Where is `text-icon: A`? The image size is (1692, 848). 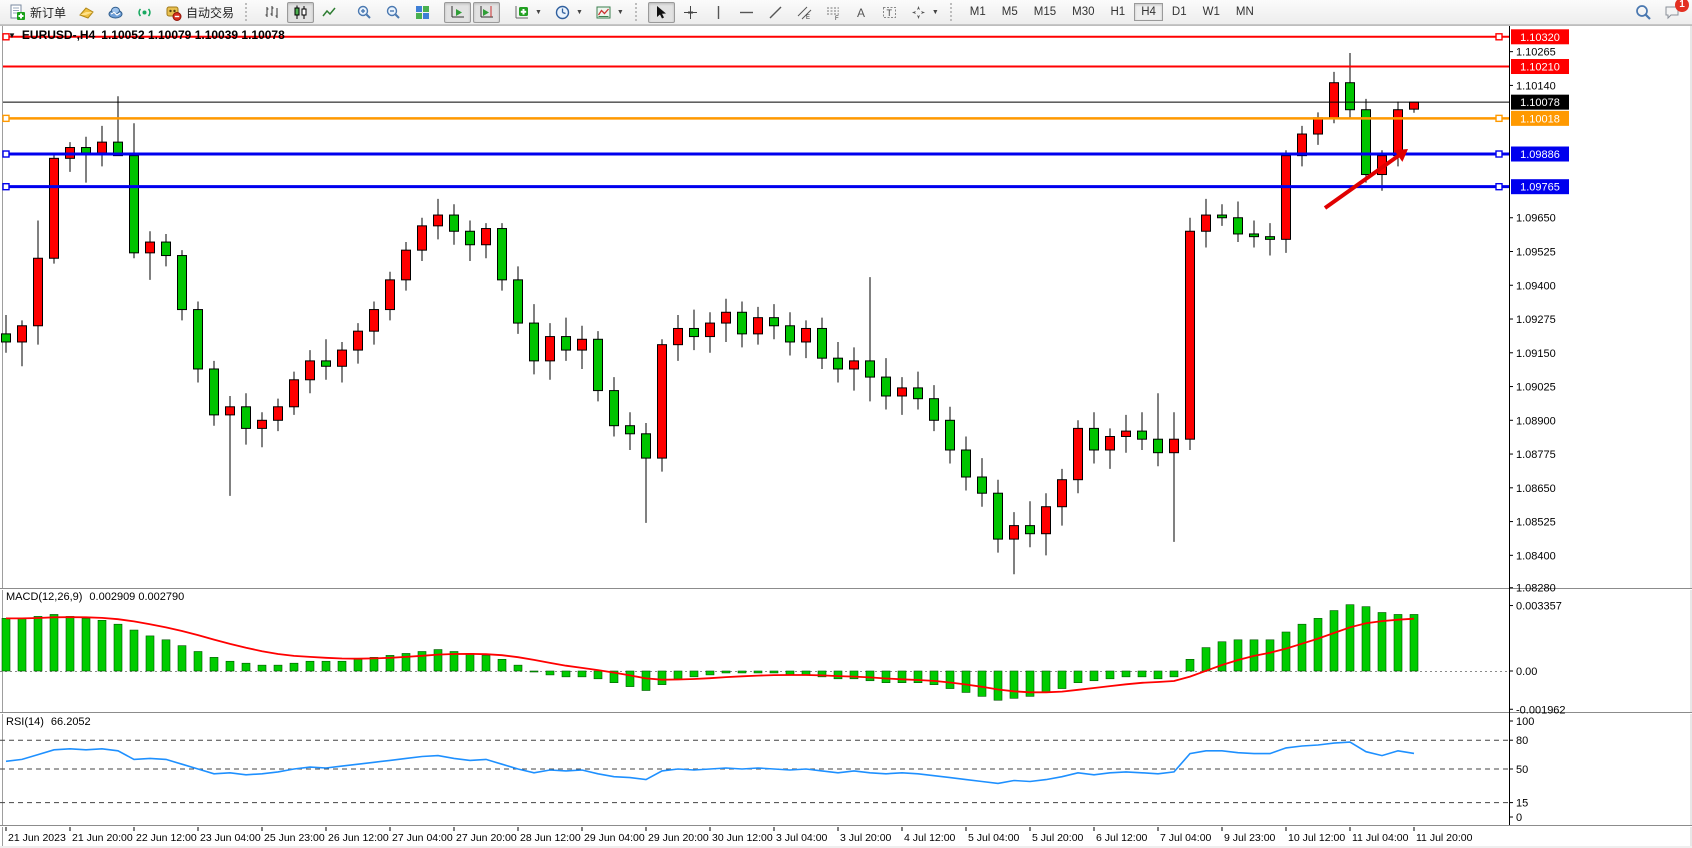
text-icon: A is located at coordinates (861, 12).